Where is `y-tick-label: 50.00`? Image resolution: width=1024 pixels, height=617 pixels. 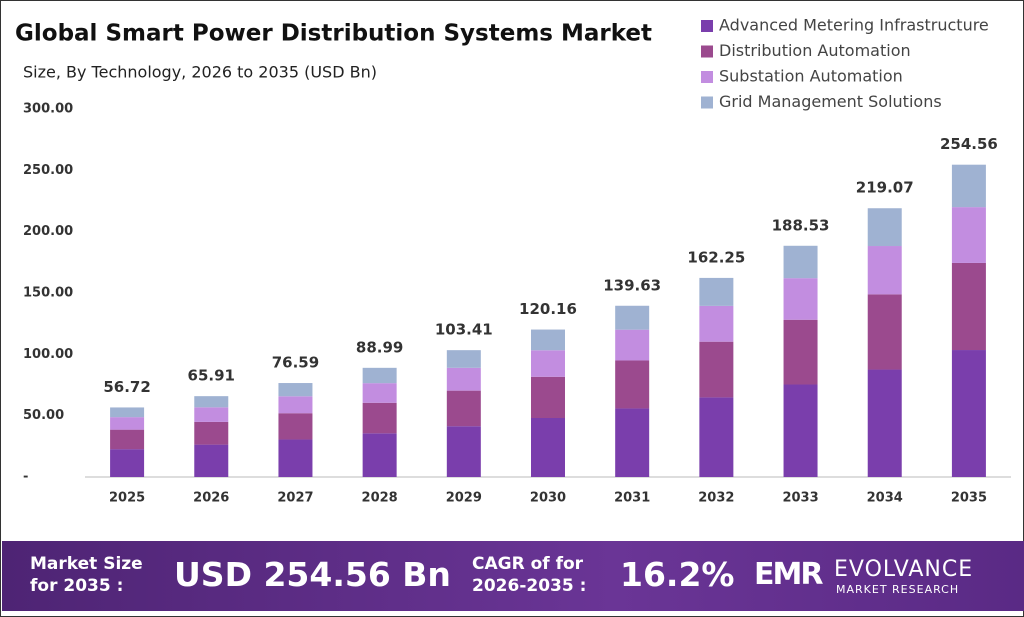 y-tick-label: 50.00 is located at coordinates (43, 415).